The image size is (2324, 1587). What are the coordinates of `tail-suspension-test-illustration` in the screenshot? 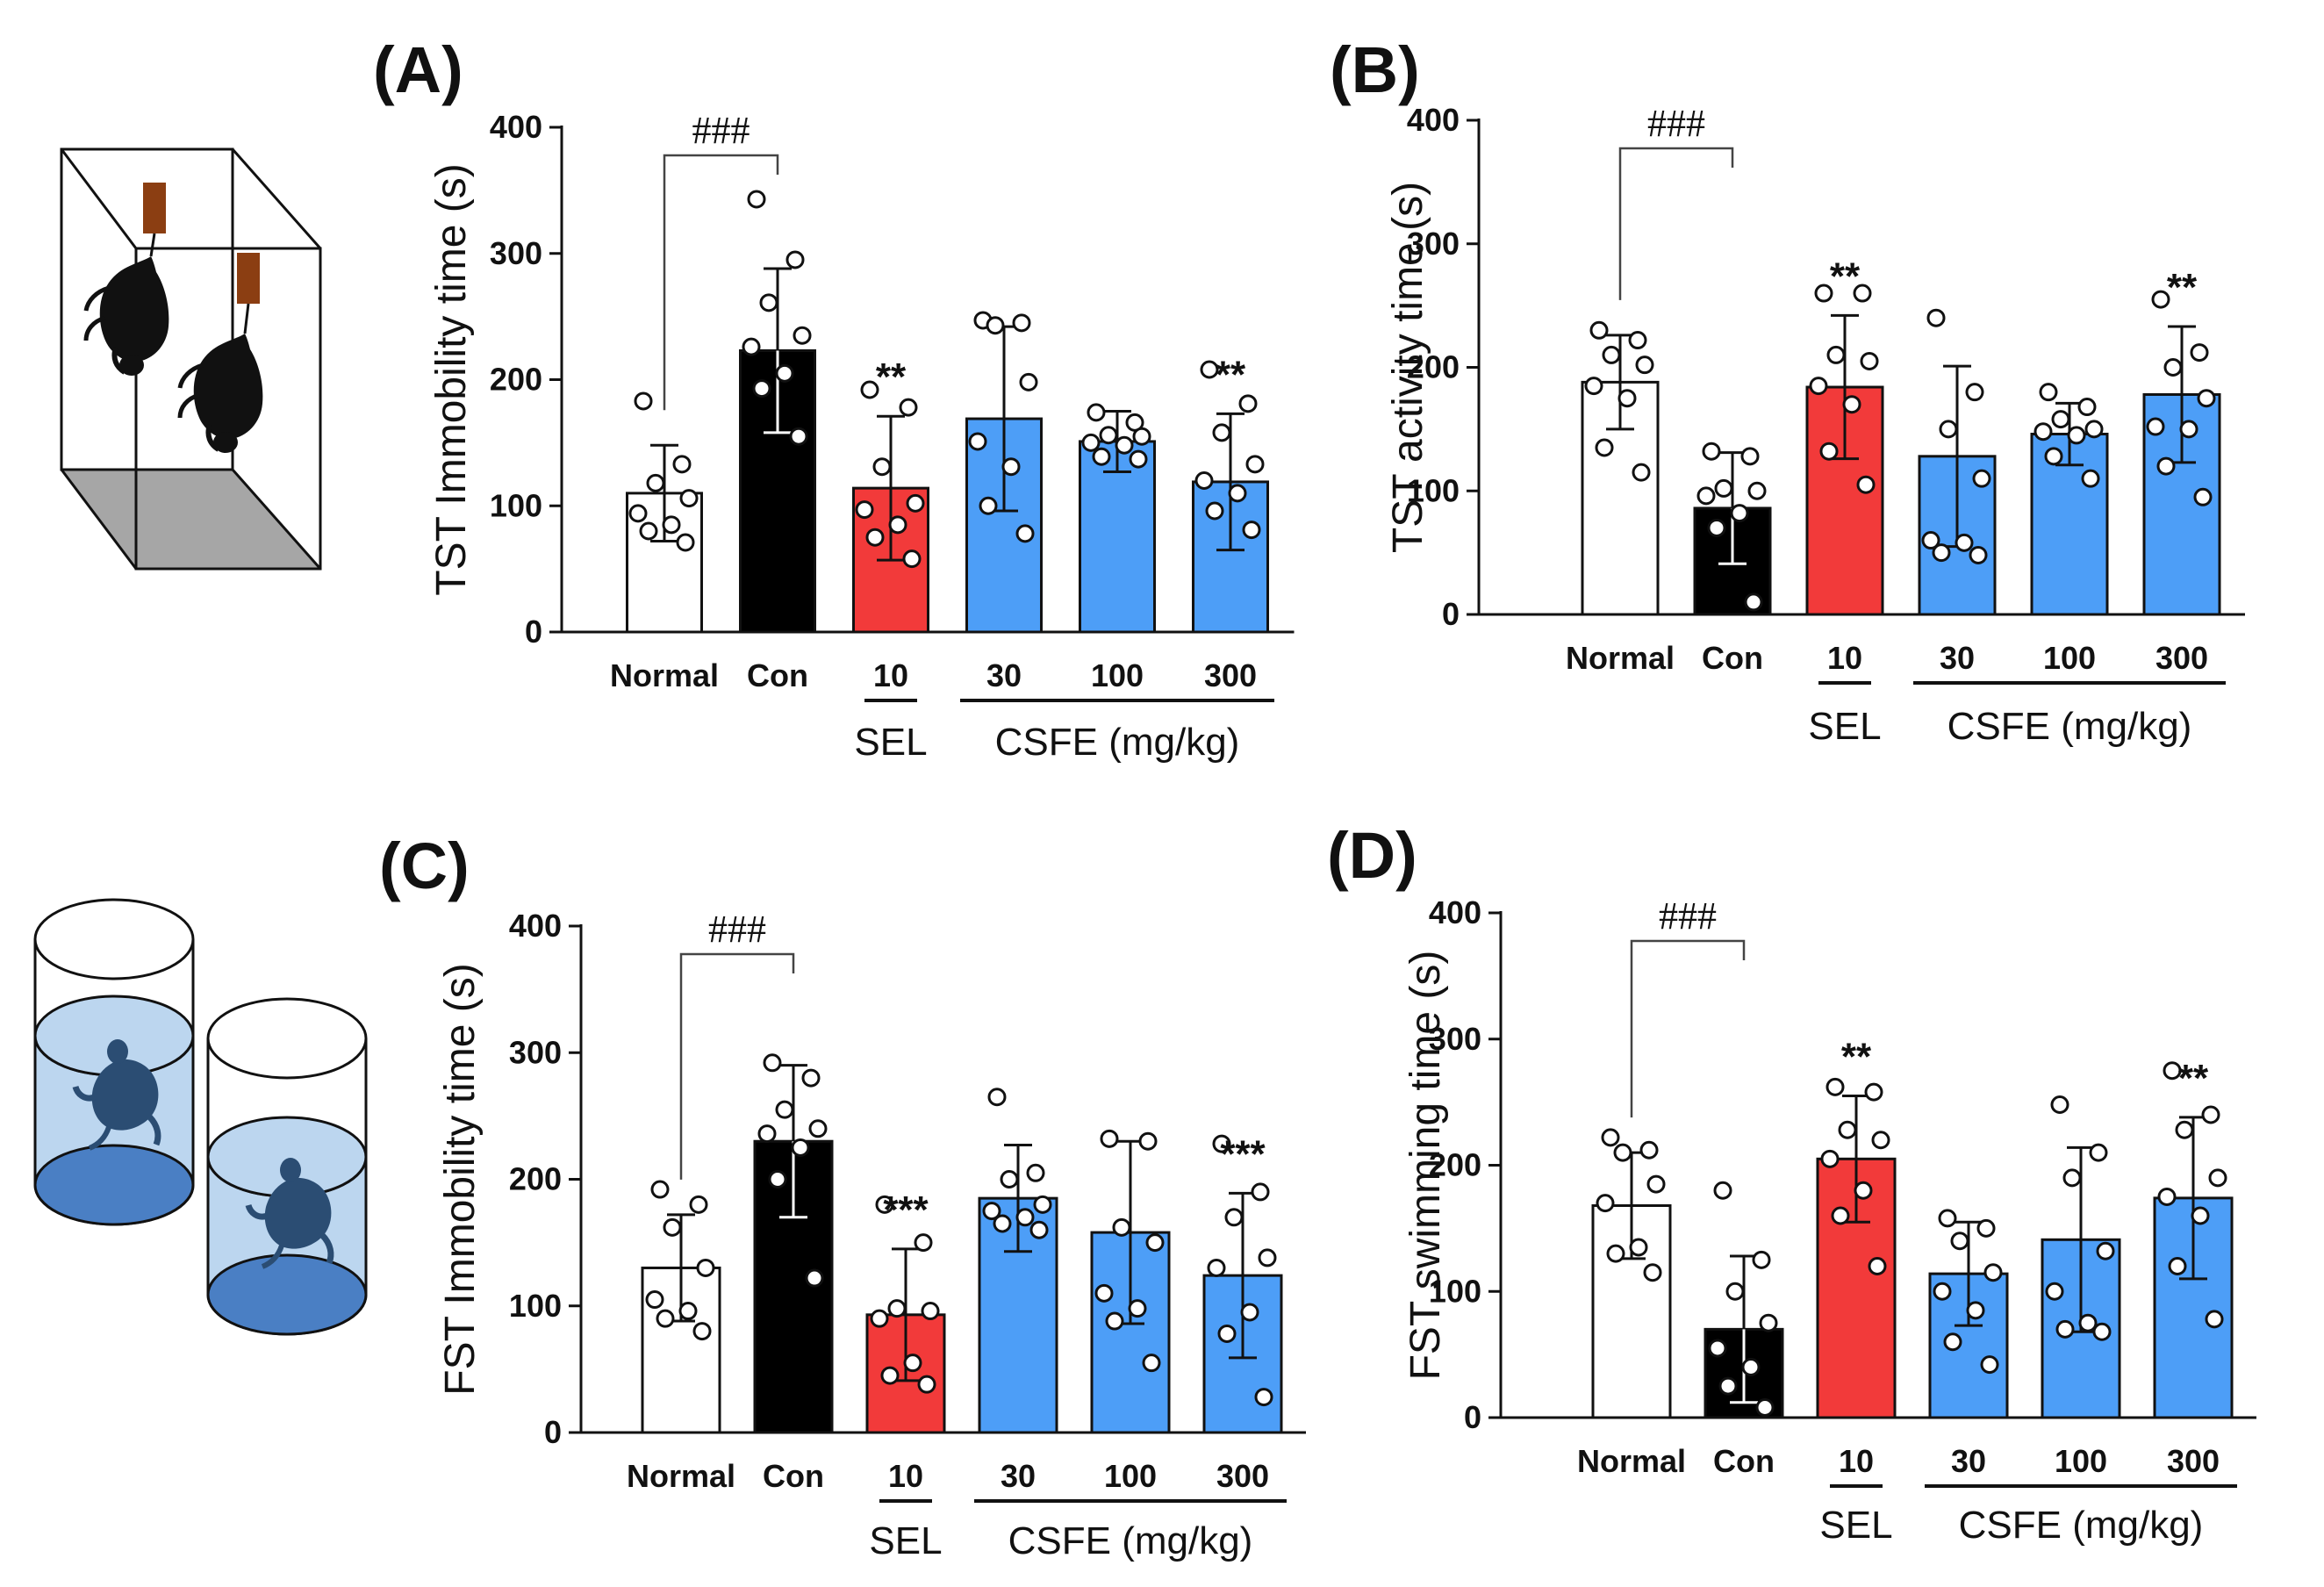 It's located at (191, 359).